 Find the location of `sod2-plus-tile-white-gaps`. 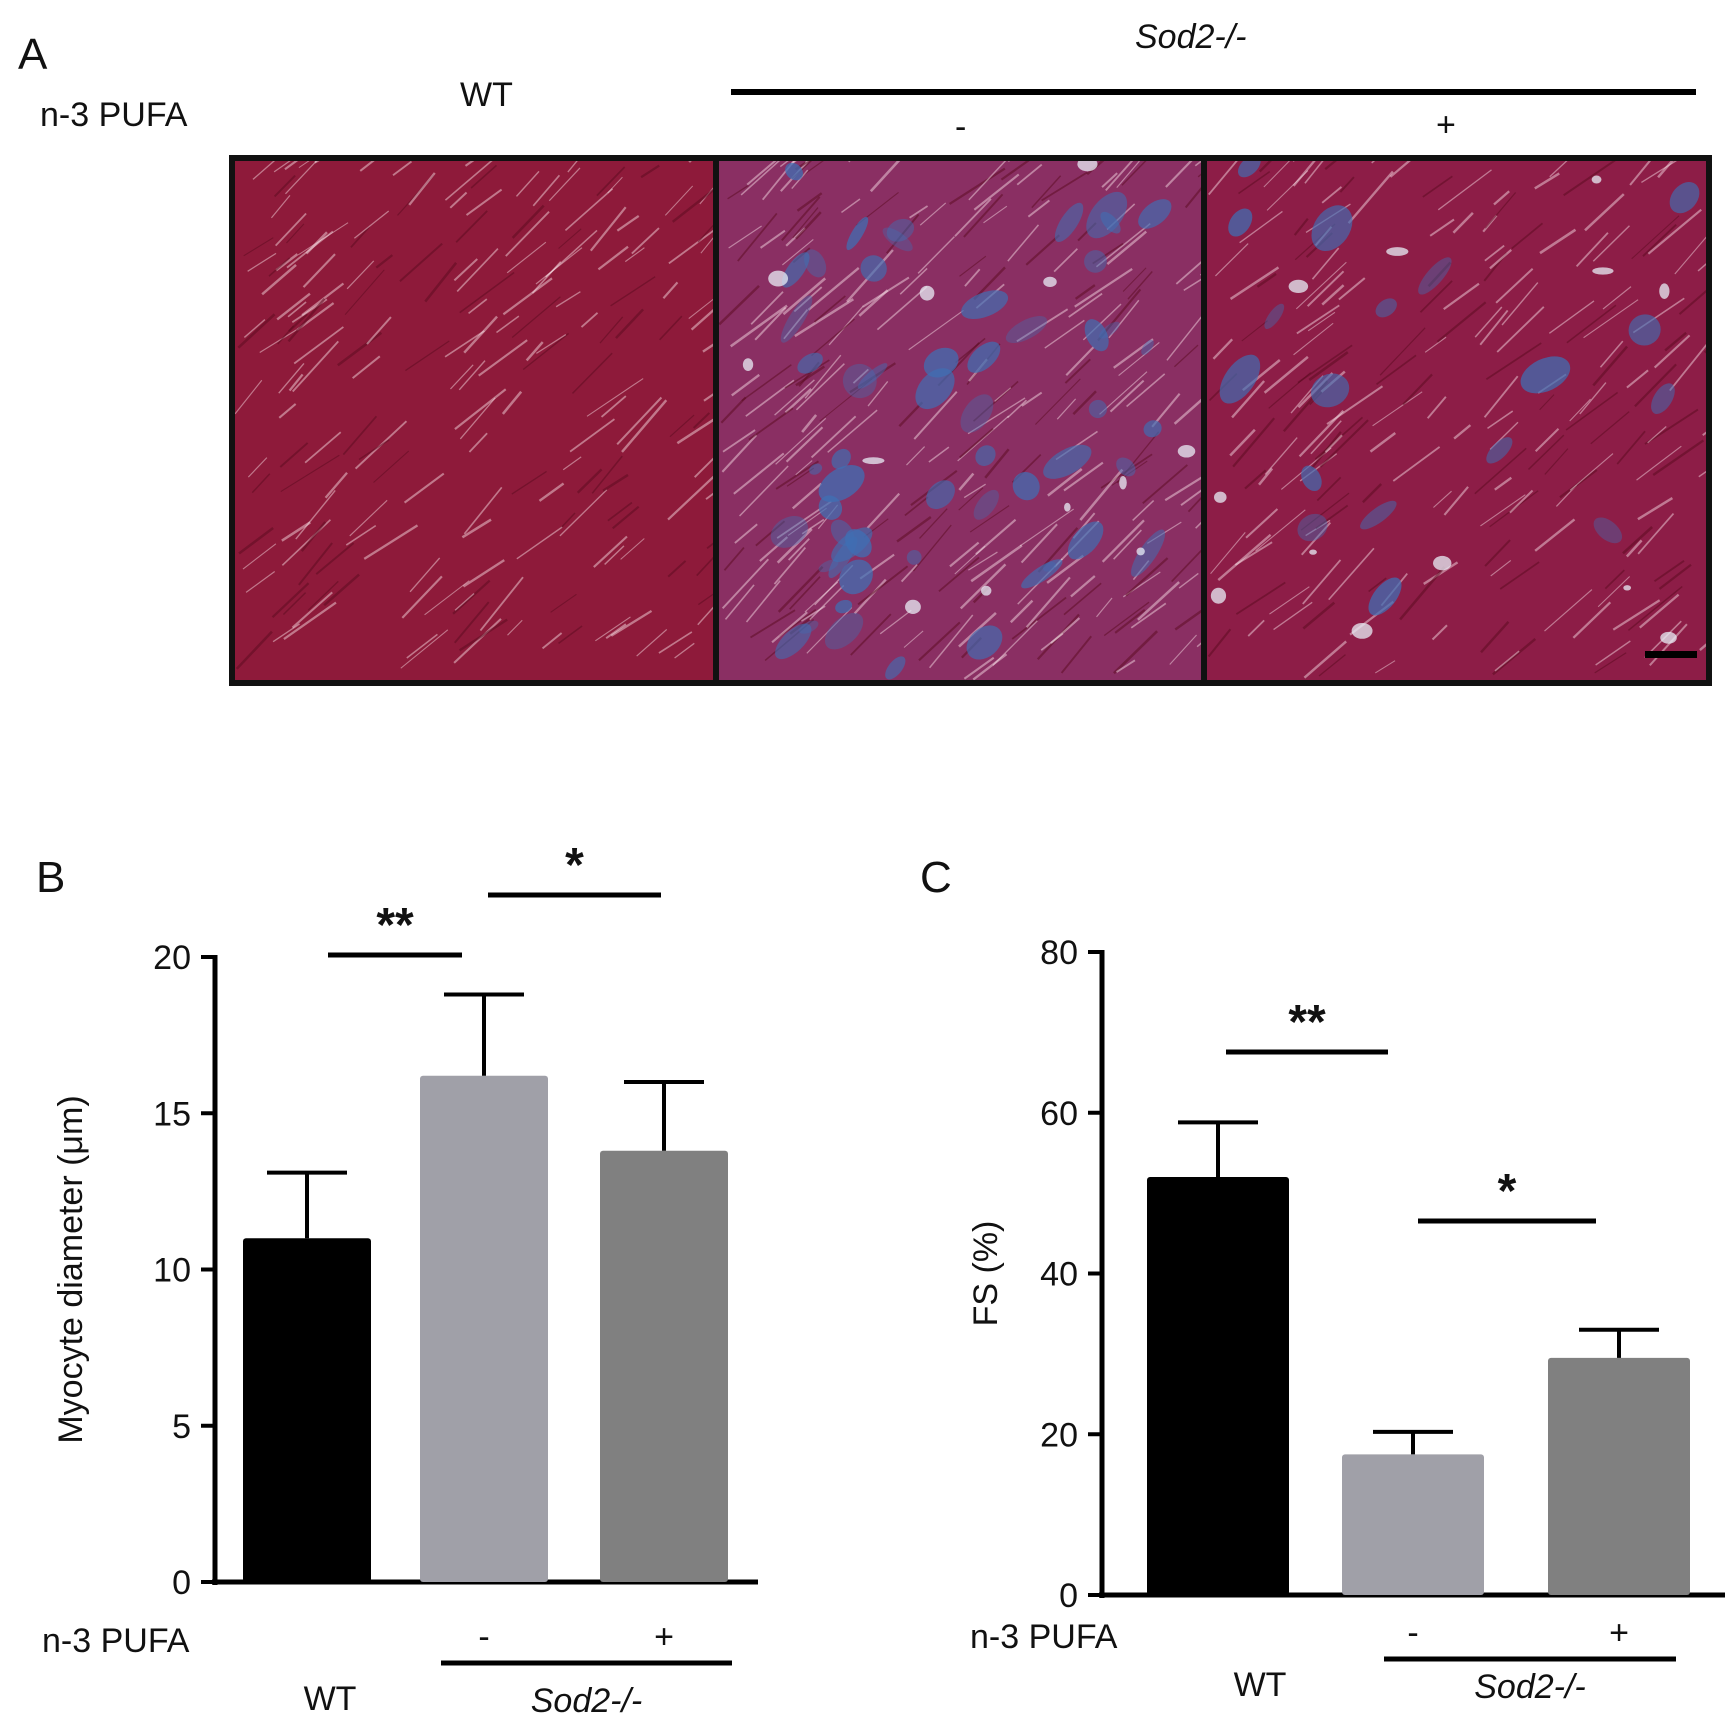

sod2-plus-tile-white-gaps is located at coordinates (1443, 409).